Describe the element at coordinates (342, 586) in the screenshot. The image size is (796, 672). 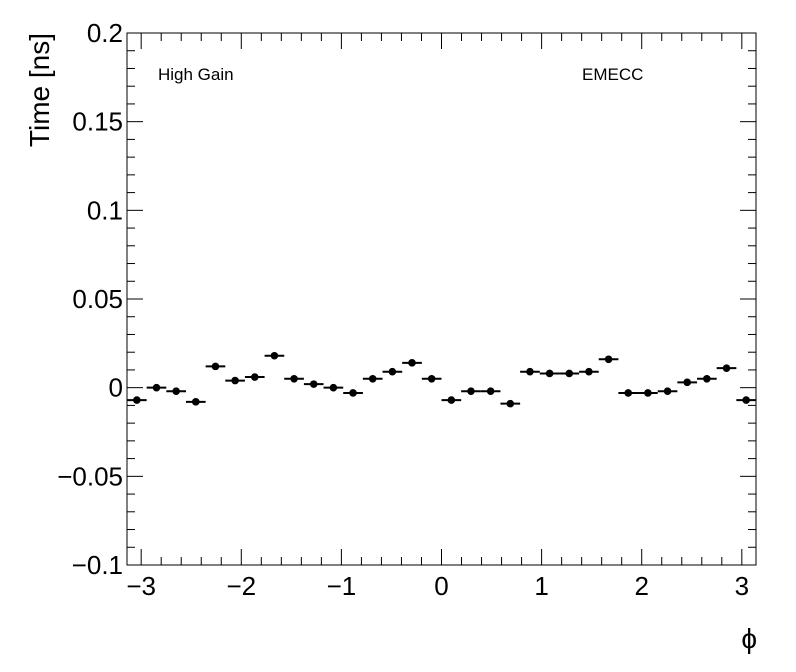
I see `x-tick-label: −1` at that location.